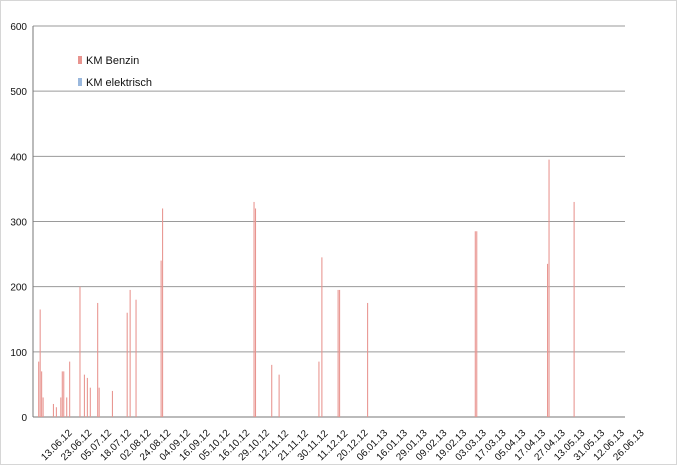 The width and height of the screenshot is (677, 465). What do you see at coordinates (18, 27) in the screenshot?
I see `y-tick-label: 600` at bounding box center [18, 27].